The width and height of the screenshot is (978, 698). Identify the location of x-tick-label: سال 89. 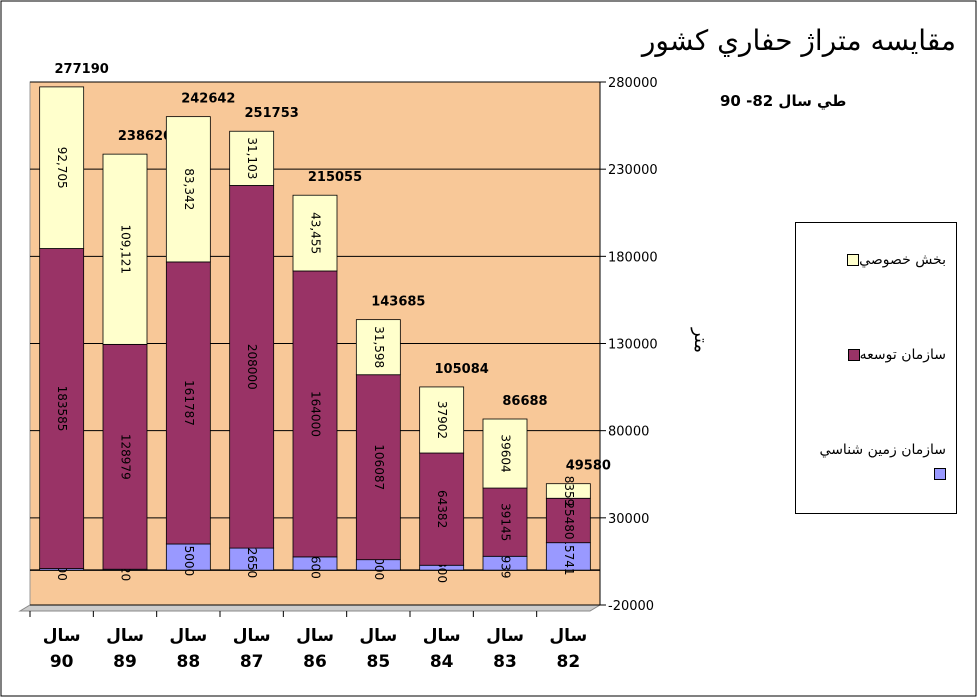
(125, 649).